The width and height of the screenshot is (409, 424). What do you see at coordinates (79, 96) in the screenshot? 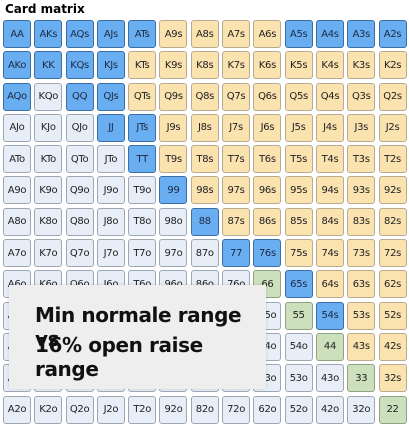
I see `hand-cell: QQ` at bounding box center [79, 96].